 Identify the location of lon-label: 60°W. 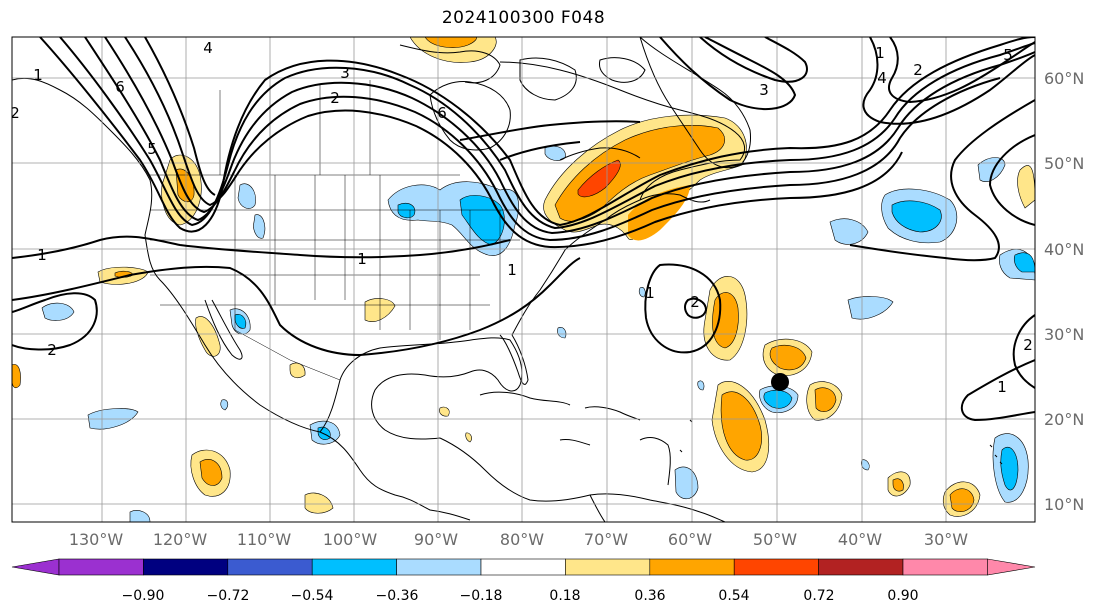
(690, 539).